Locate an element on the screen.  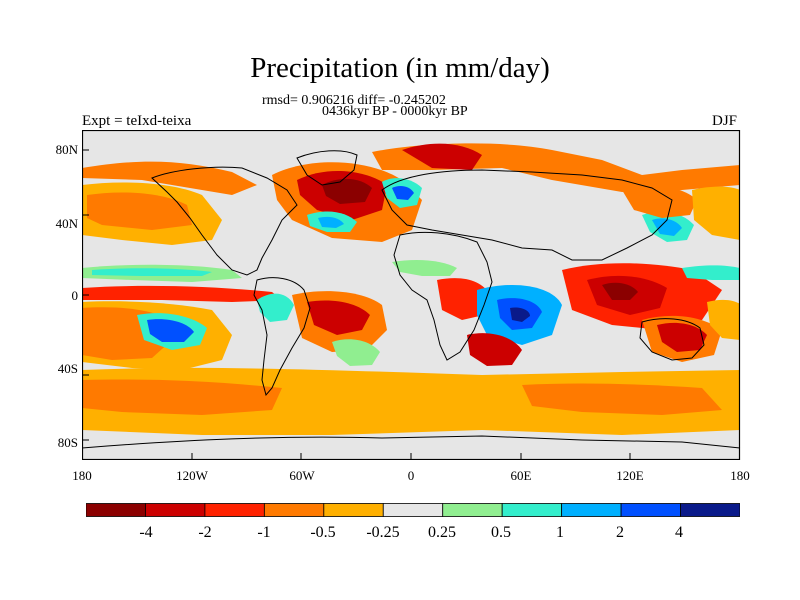
colorbar-label: -2 is located at coordinates (205, 532).